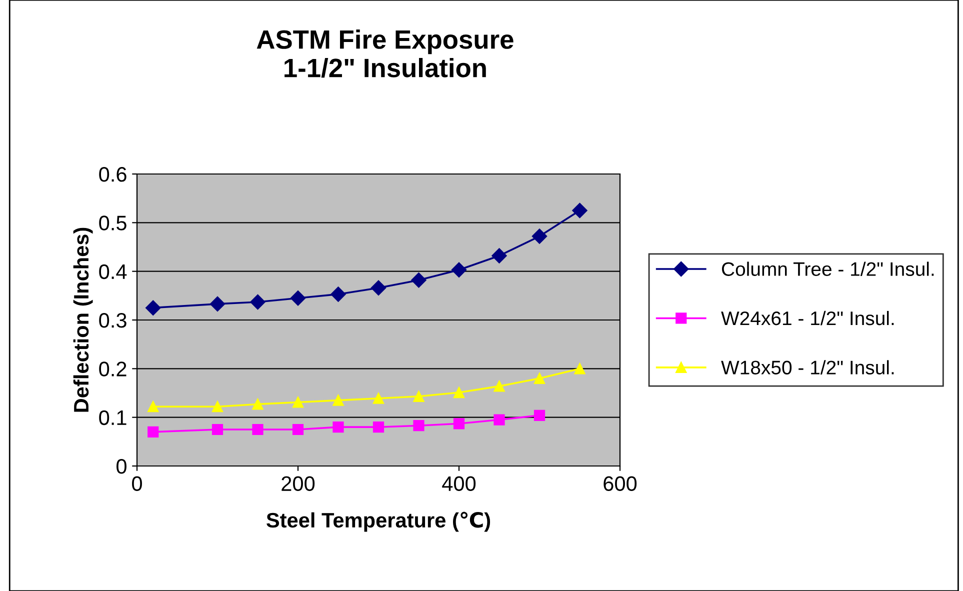 The width and height of the screenshot is (963, 591). I want to click on legend-label: W24x61 - 1/2" Insul., so click(807, 318).